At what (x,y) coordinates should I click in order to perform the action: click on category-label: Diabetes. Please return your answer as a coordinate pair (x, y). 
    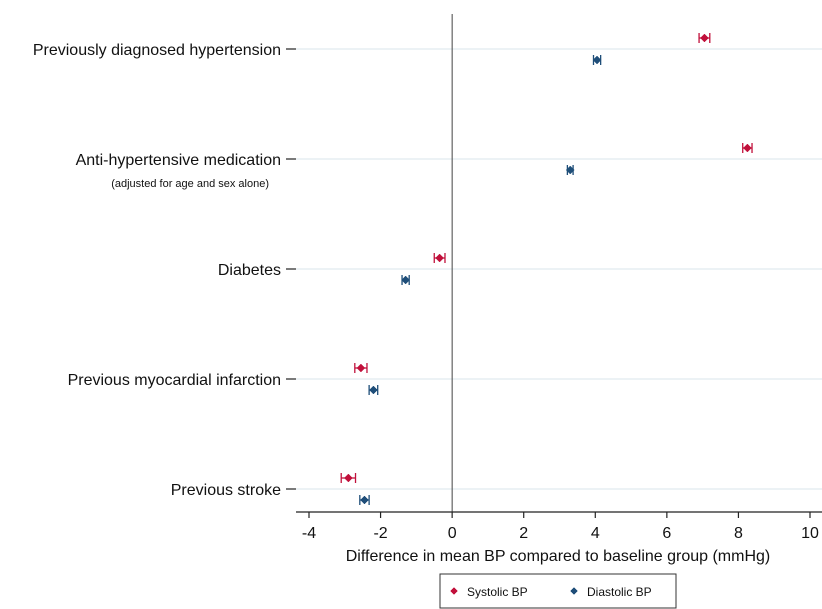
    Looking at the image, I should click on (249, 270).